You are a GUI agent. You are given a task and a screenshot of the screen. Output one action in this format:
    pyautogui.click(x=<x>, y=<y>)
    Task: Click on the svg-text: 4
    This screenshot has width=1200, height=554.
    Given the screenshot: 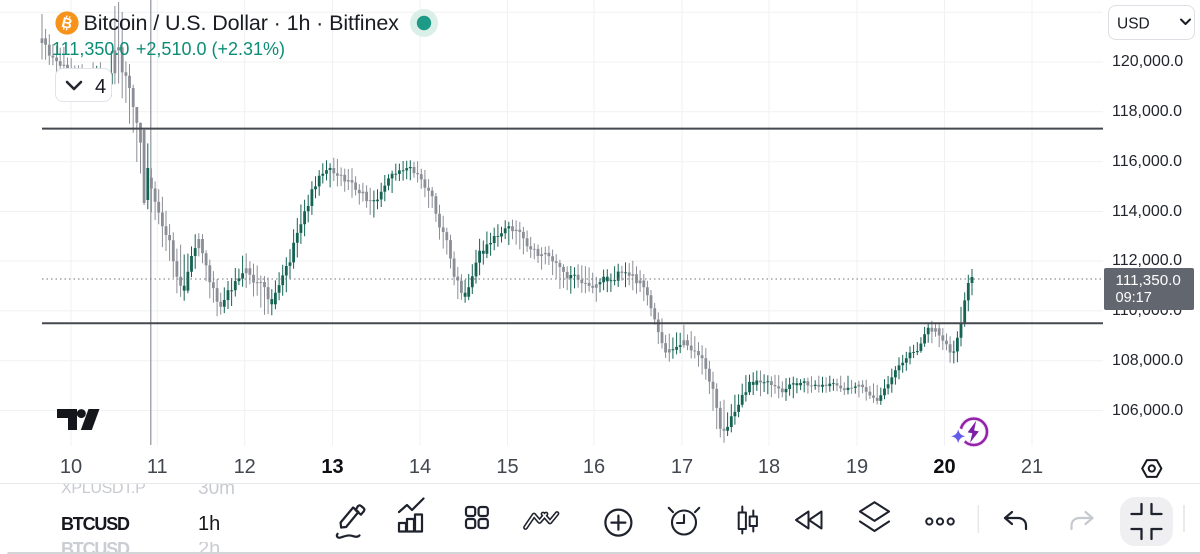 What is the action you would take?
    pyautogui.click(x=100, y=87)
    